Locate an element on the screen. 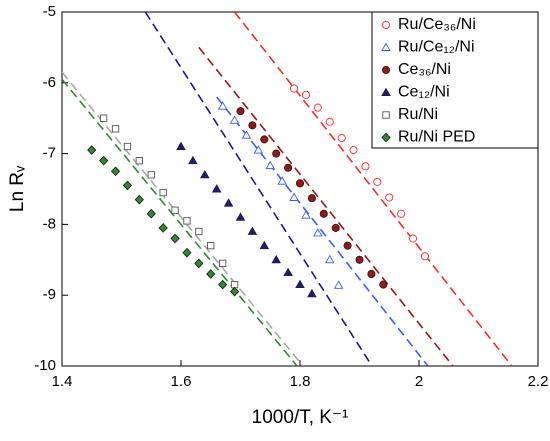 The height and width of the screenshot is (441, 550). x-tick-label: 2 is located at coordinates (419, 381).